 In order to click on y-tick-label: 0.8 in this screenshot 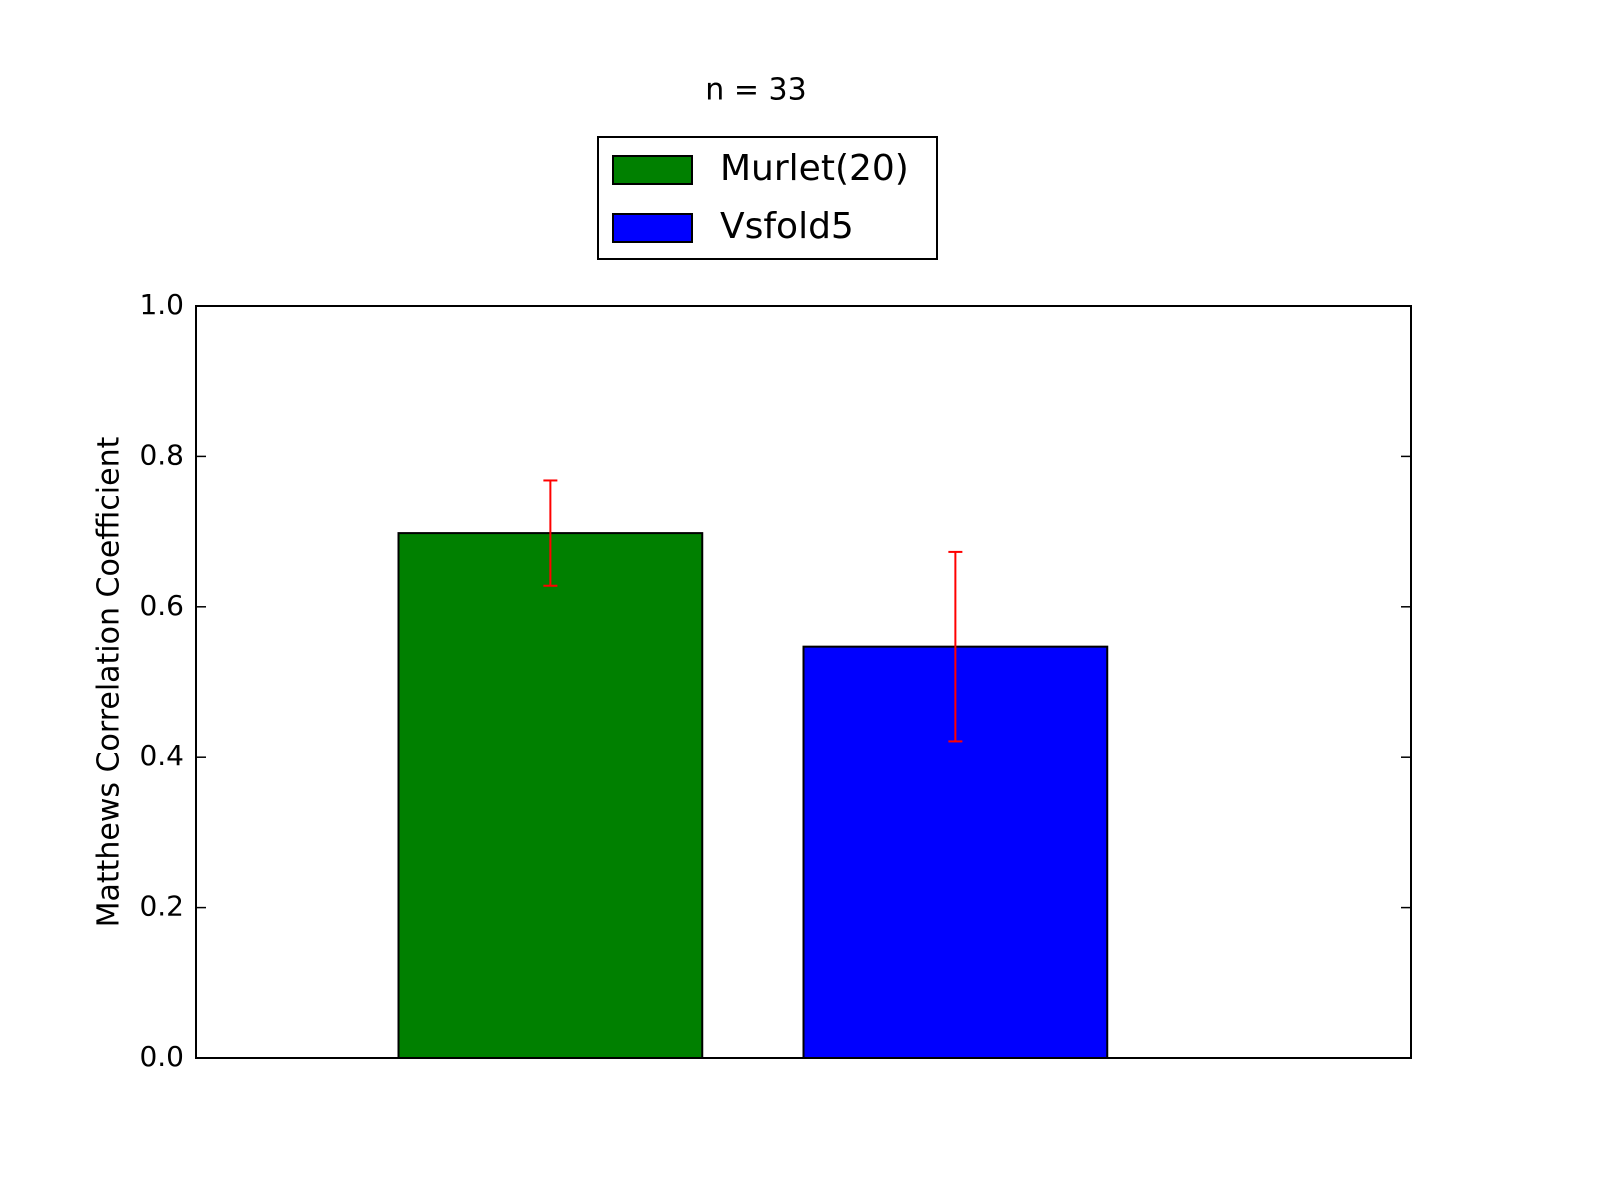, I will do `click(161, 454)`.